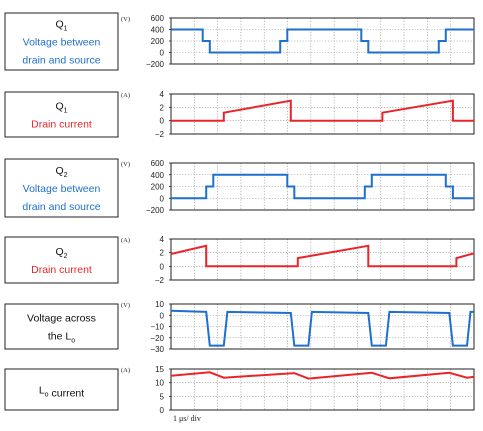 The width and height of the screenshot is (483, 431). I want to click on label-text: the L, so click(60, 337).